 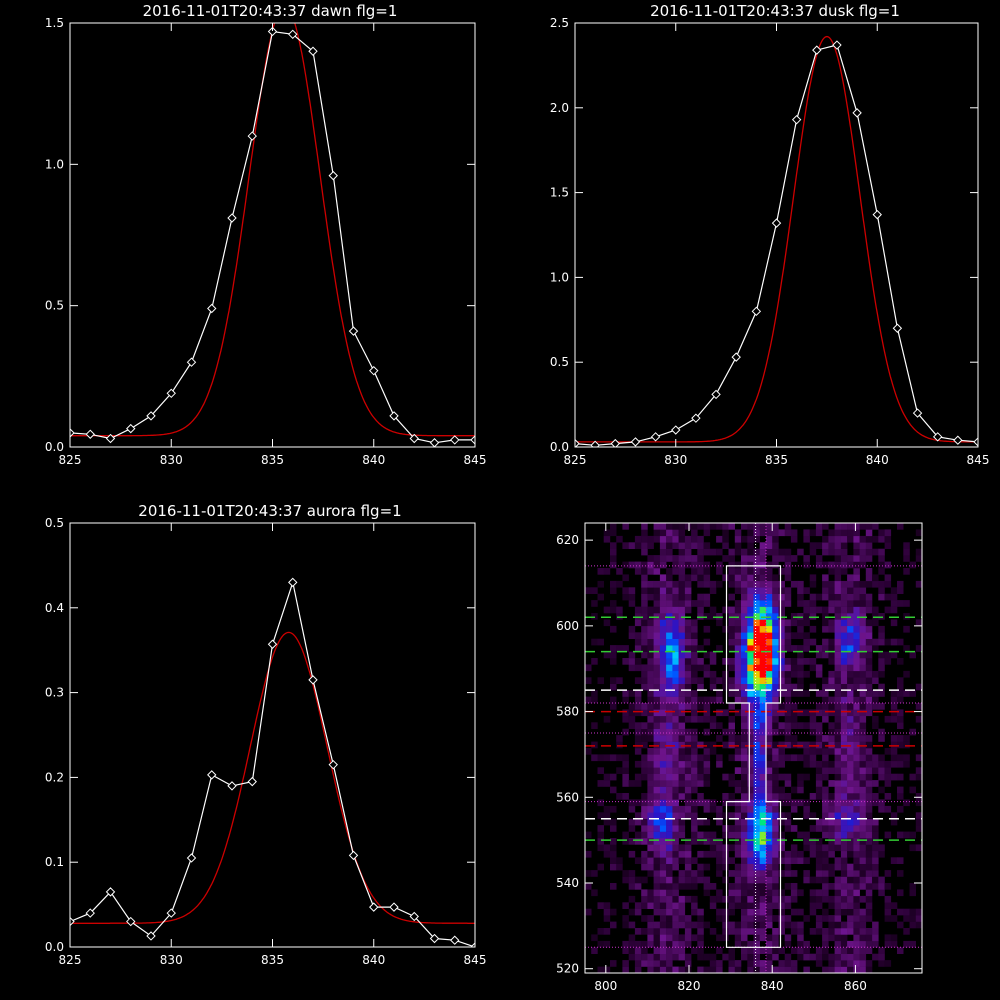 I want to click on dawn-xtick-label: 830, so click(x=171, y=460).